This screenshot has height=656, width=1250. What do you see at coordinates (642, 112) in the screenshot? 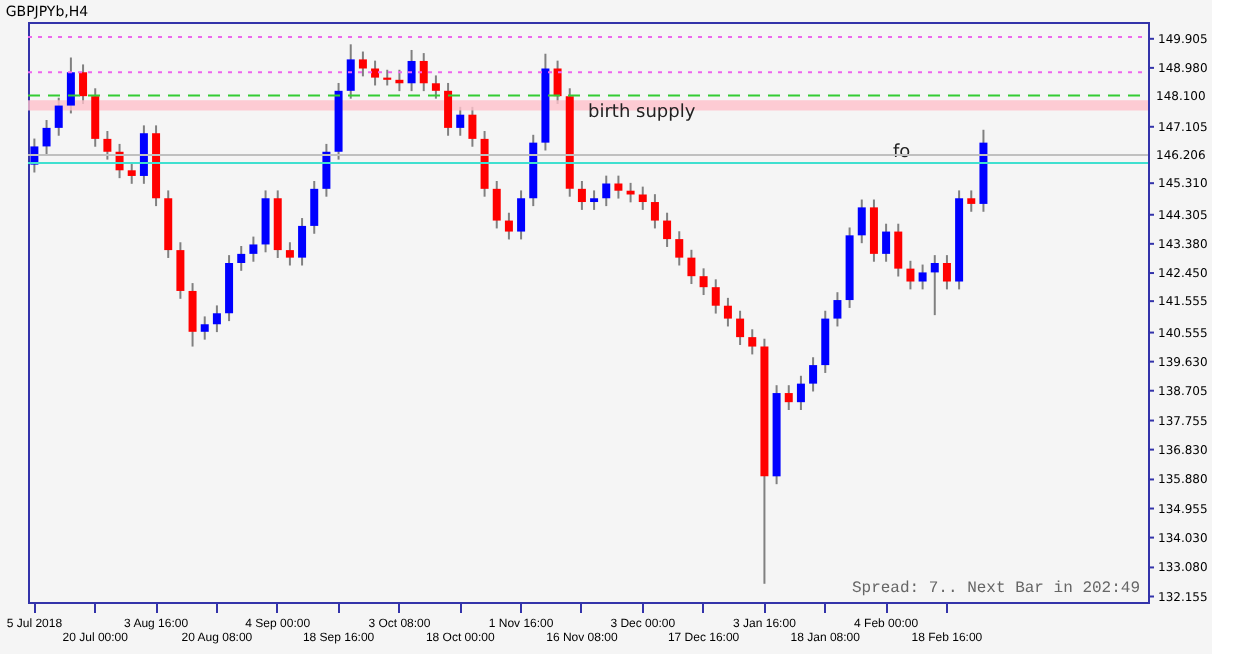
I see `band-label: birth supply` at bounding box center [642, 112].